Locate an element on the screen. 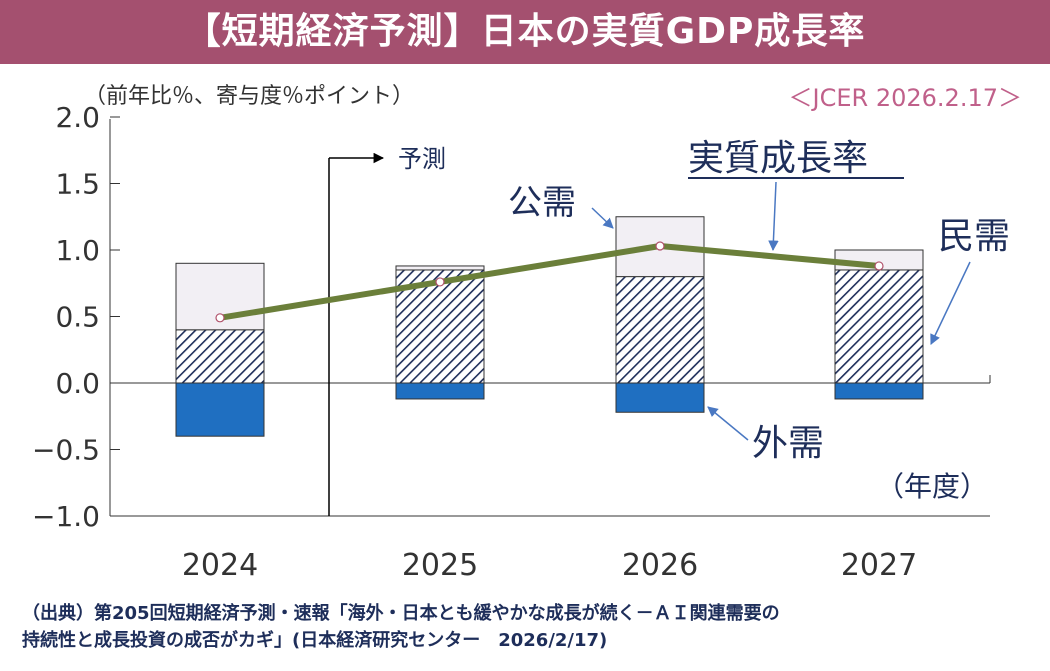  y-tick-label: 0.5 is located at coordinates (77, 317).